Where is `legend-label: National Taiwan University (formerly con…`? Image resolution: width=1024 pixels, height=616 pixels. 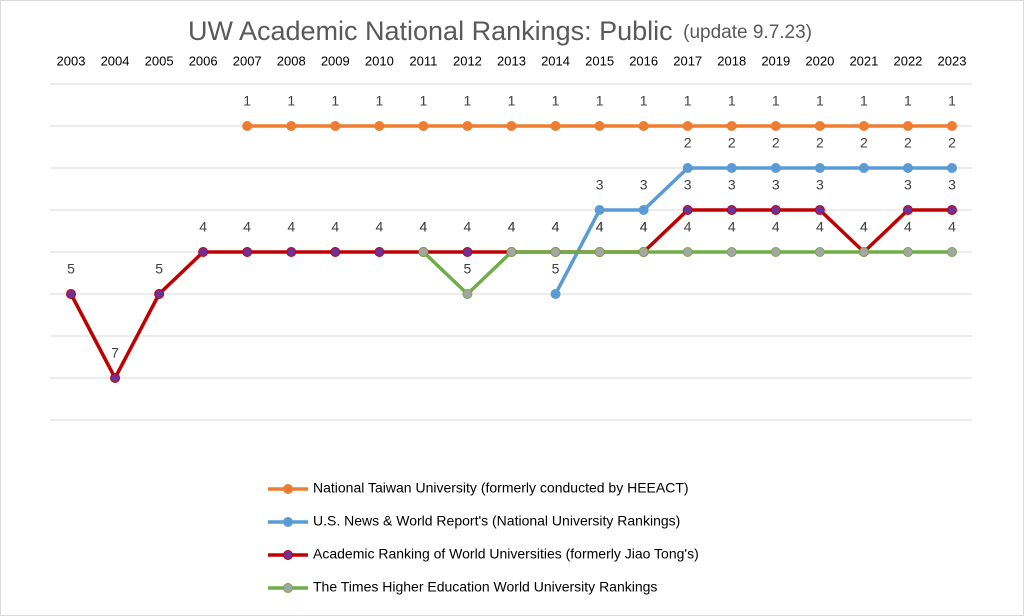
legend-label: National Taiwan University (formerly con… is located at coordinates (501, 488).